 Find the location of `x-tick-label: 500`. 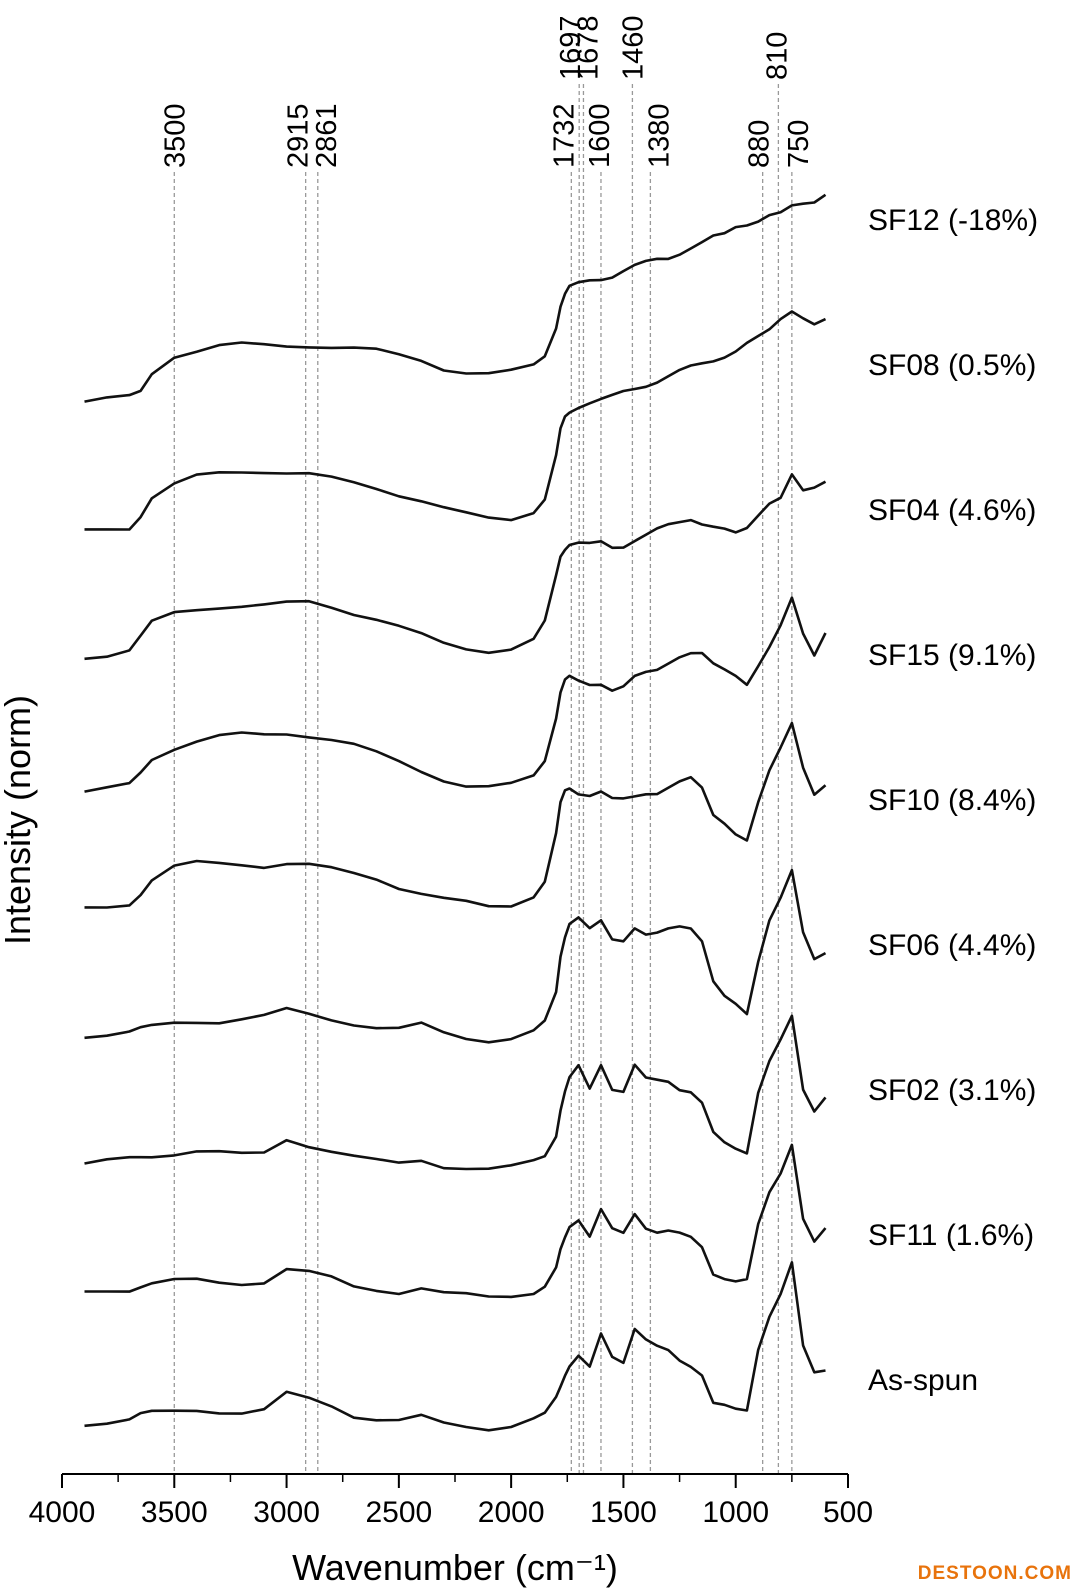

x-tick-label: 500 is located at coordinates (848, 1512).